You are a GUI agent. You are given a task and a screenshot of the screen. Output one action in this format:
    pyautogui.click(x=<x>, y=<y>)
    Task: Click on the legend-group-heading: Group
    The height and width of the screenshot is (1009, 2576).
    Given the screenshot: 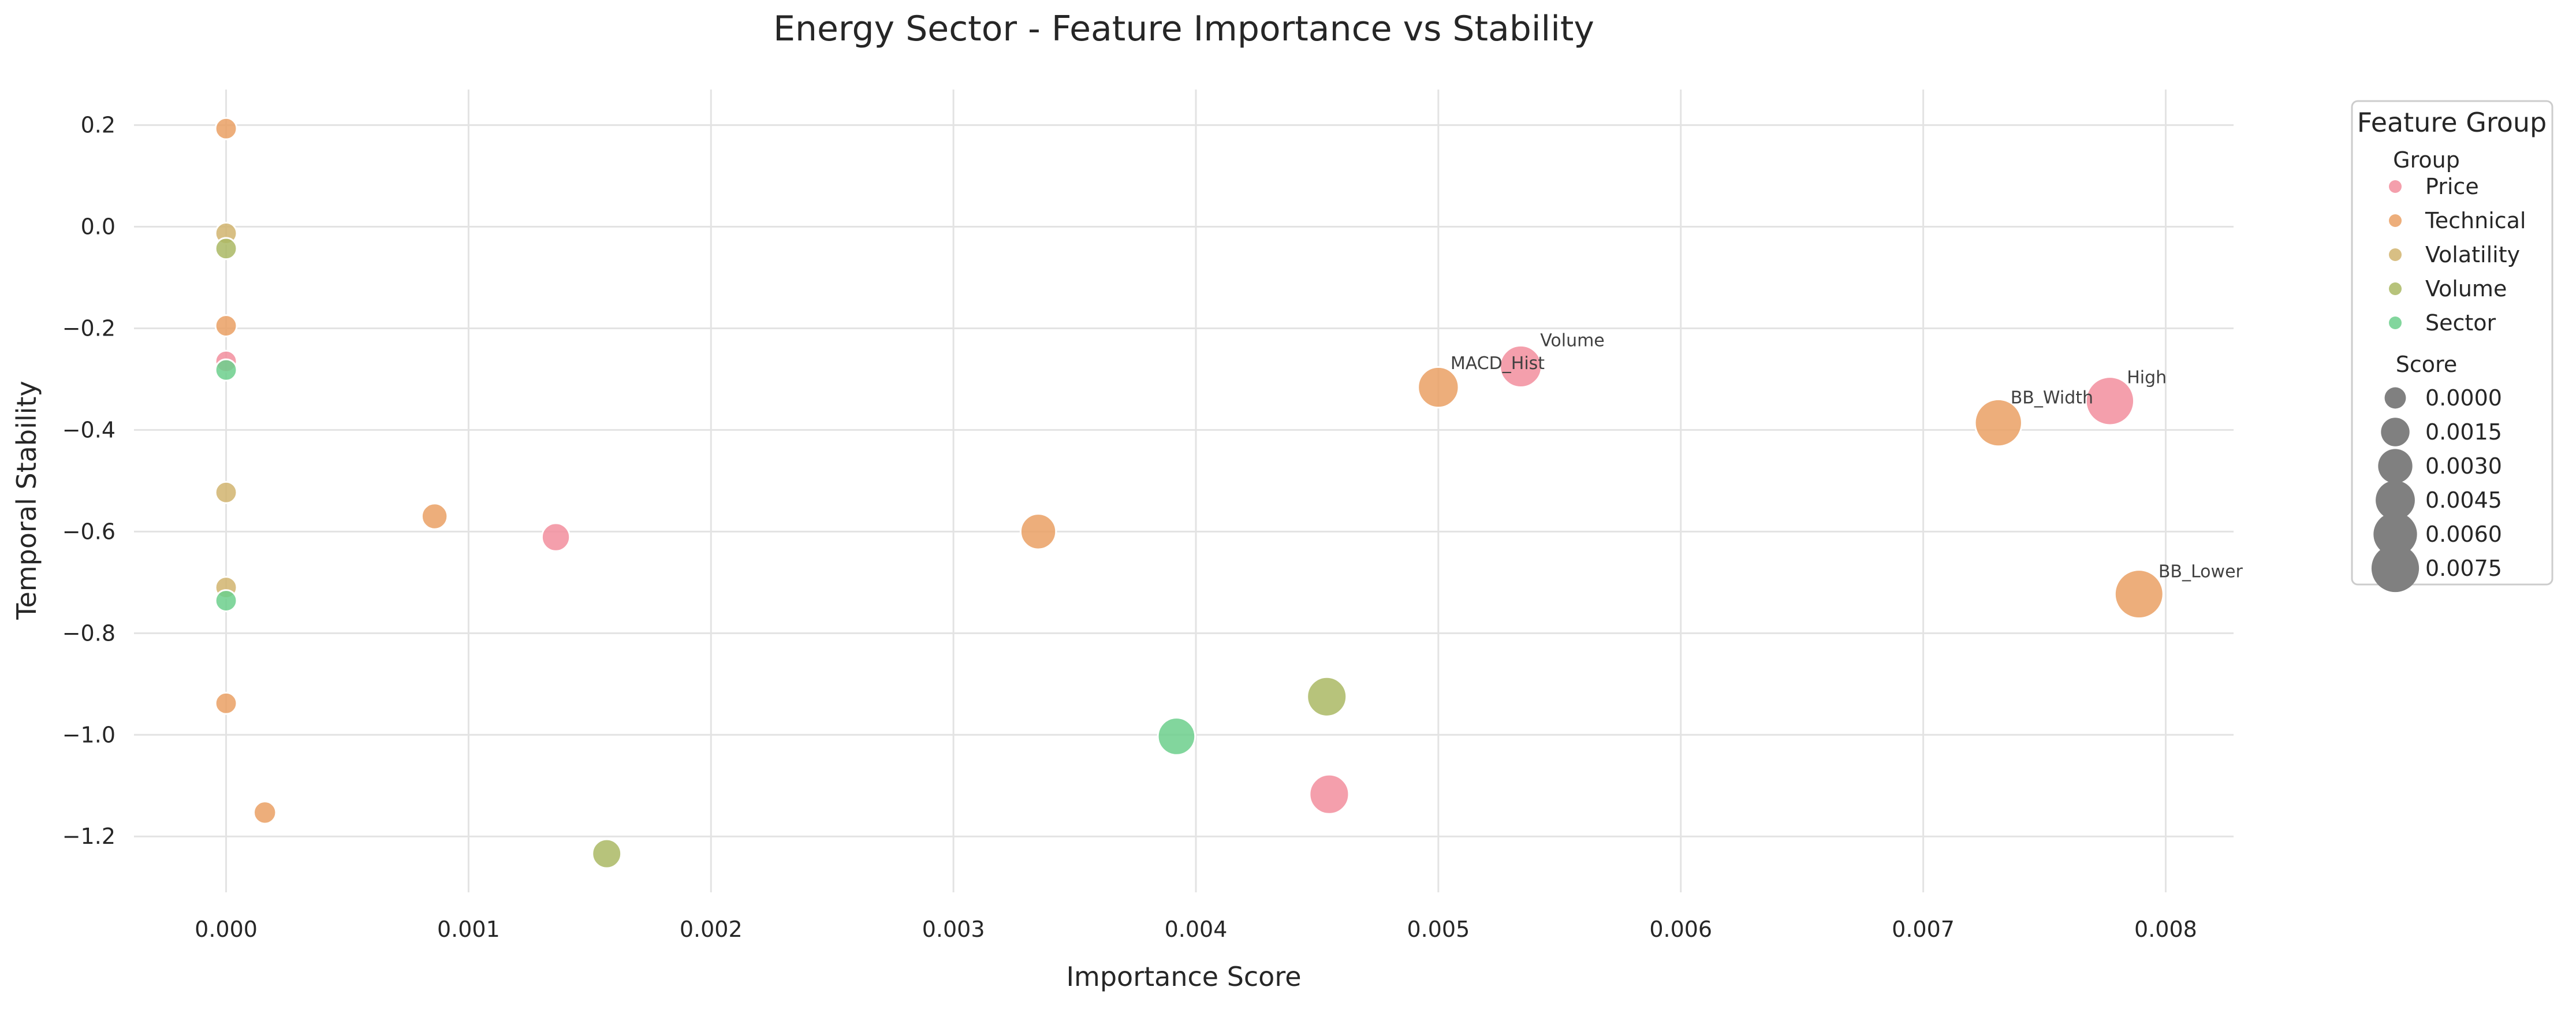 What is the action you would take?
    pyautogui.click(x=2426, y=160)
    